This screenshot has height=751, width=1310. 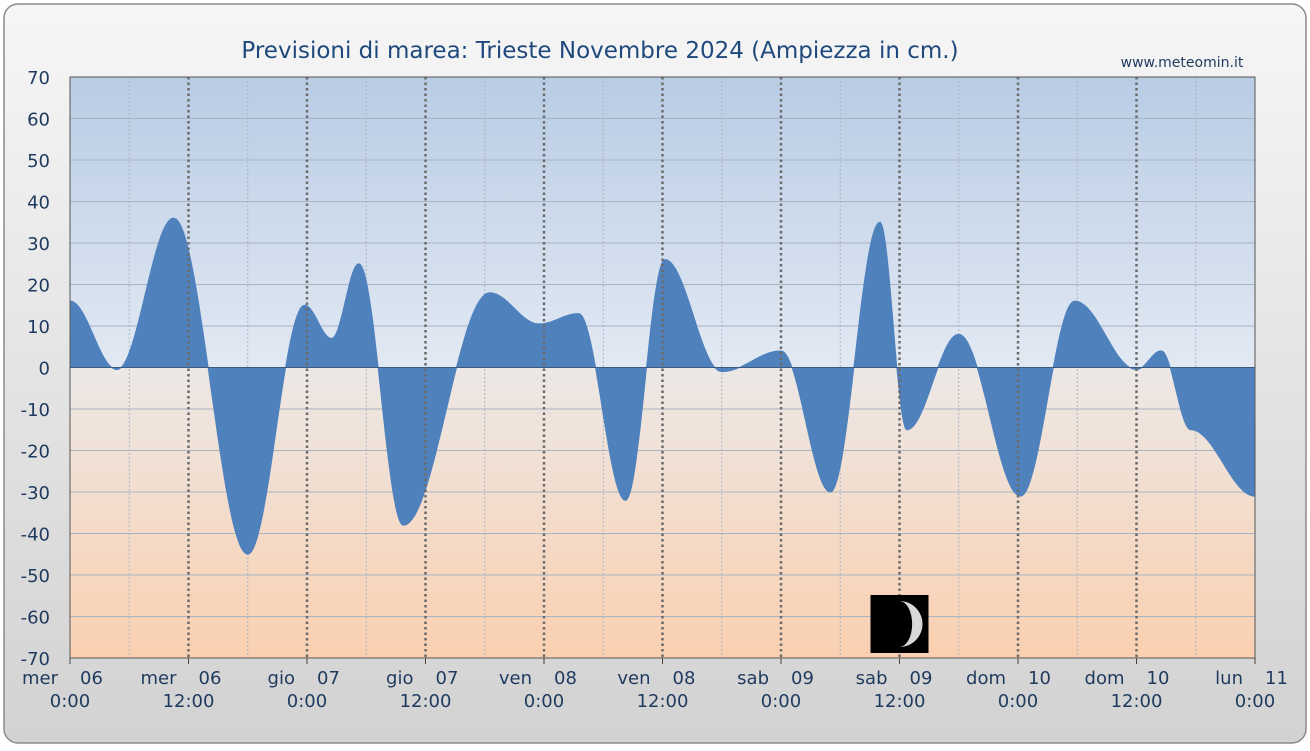 I want to click on y-tick-label: -60, so click(x=35, y=618).